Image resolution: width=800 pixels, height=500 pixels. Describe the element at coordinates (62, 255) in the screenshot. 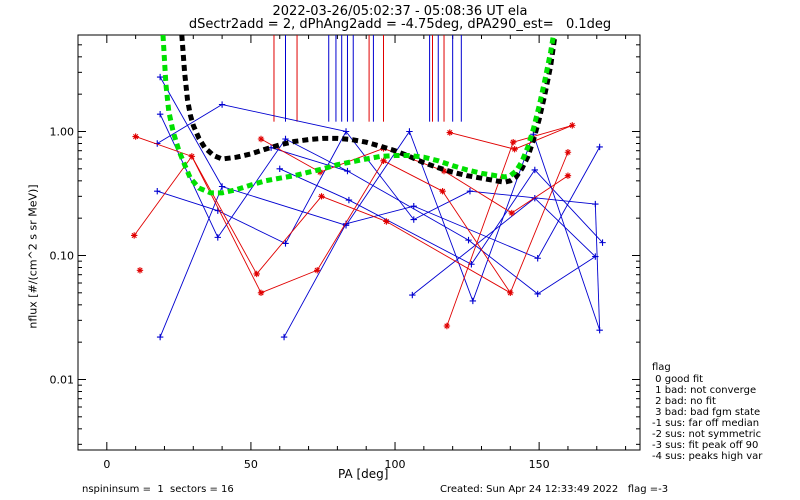

I see `y-tick-label: 0.10` at that location.